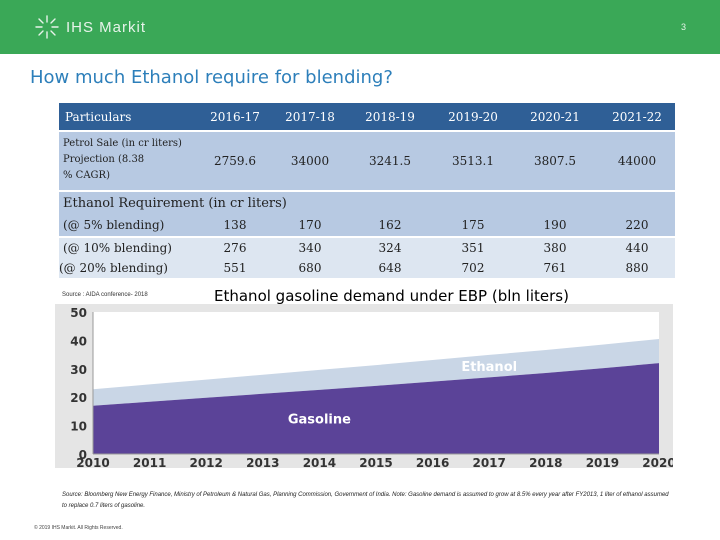  What do you see at coordinates (555, 161) in the screenshot?
I see `petrol-cell: 3807.5` at bounding box center [555, 161].